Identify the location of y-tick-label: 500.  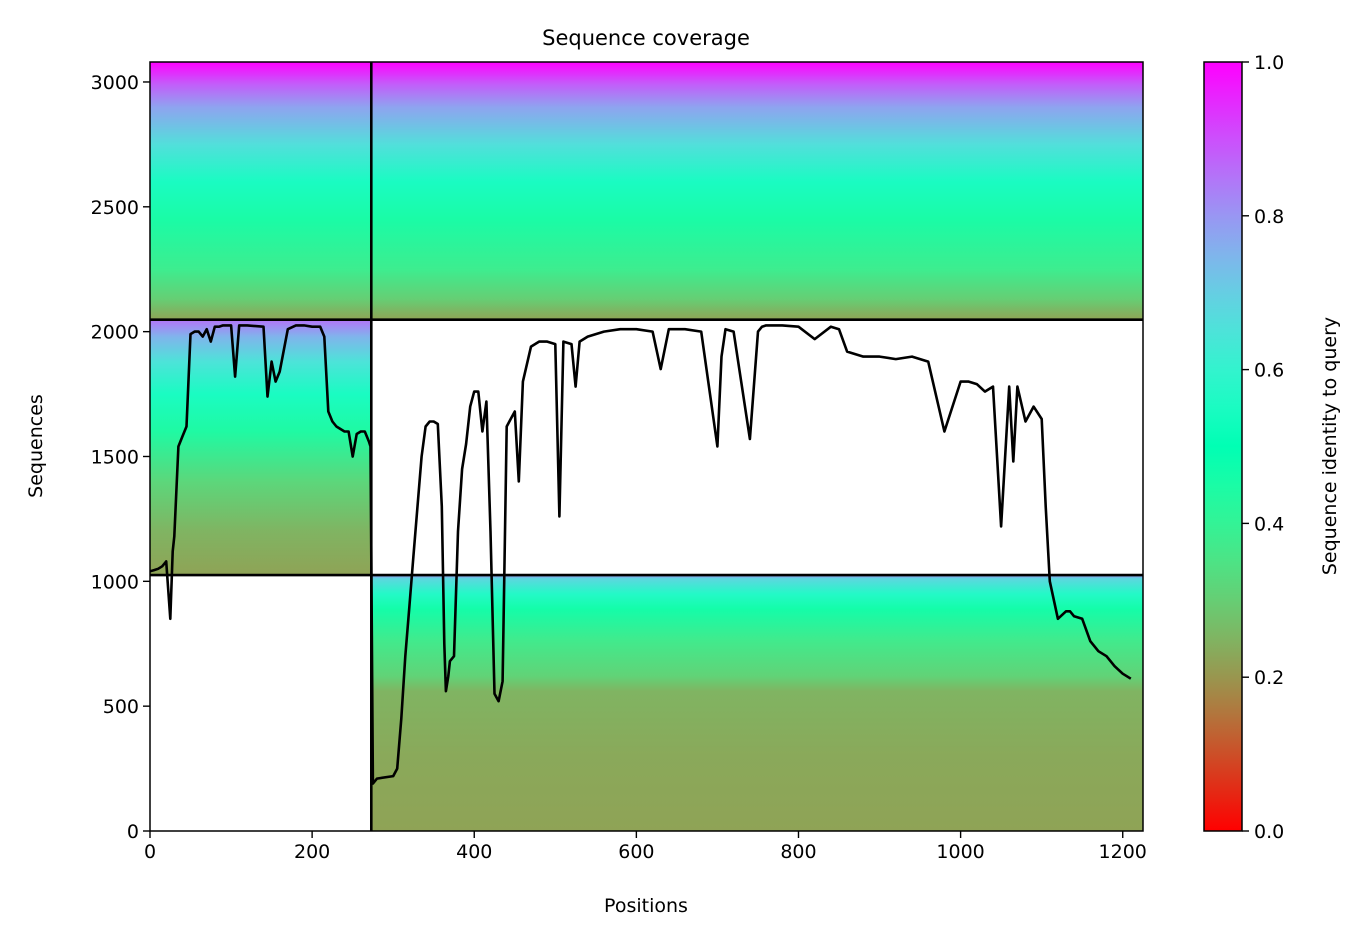
(121, 707).